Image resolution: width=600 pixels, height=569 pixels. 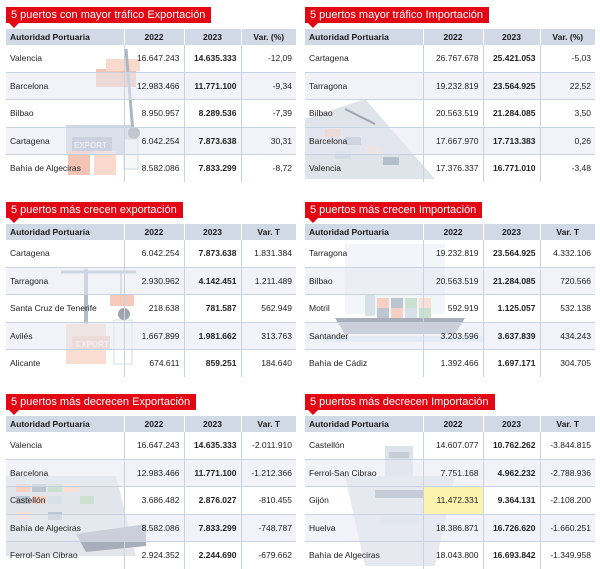 I want to click on cell-port: Alicante, so click(x=65, y=363).